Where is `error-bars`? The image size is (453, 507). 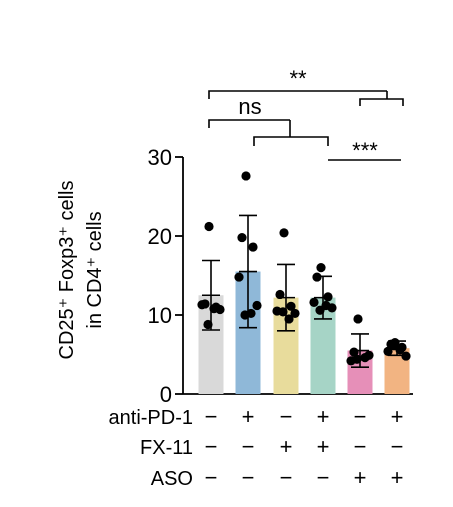 error-bars is located at coordinates (304, 291).